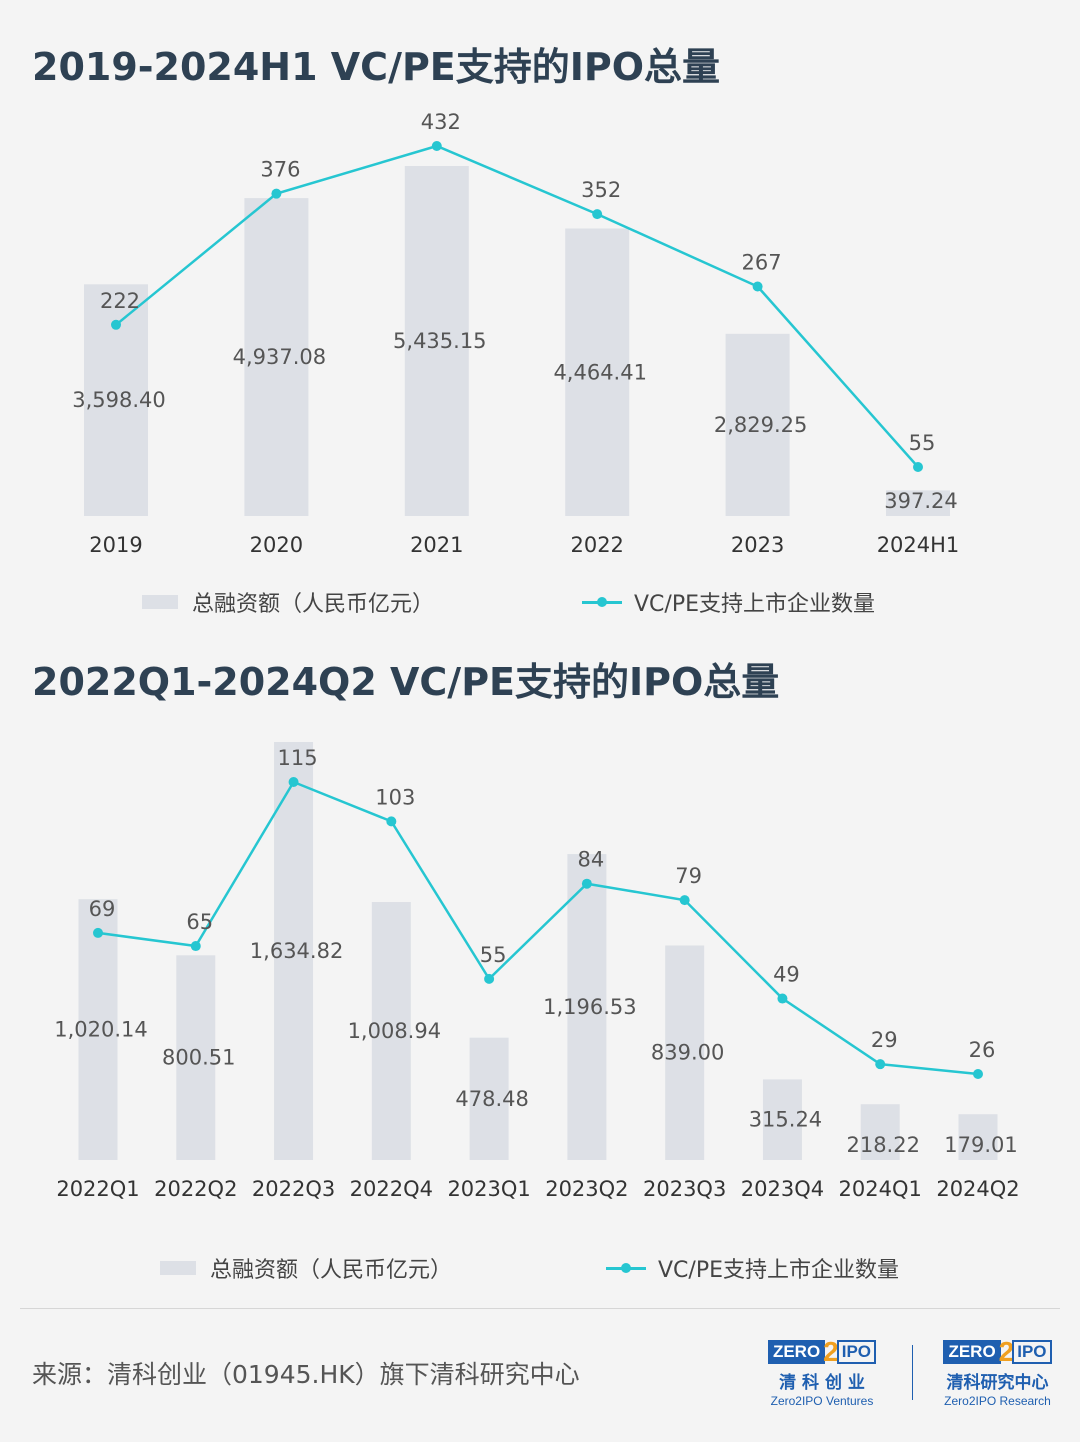 This screenshot has width=1080, height=1442. I want to click on chart2-legend-line: VC/PE支持上市企业数量, so click(752, 1268).